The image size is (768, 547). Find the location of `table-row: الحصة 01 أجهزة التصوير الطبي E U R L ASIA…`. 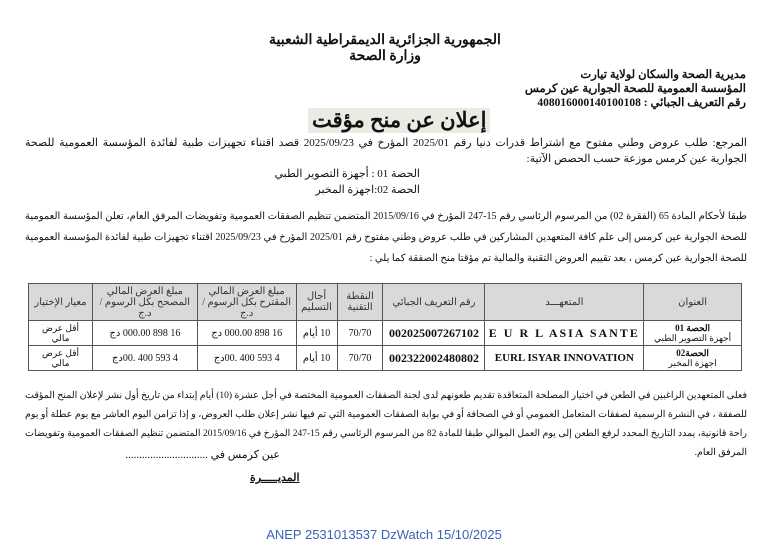

table-row: الحصة 01 أجهزة التصوير الطبي E U R L ASIA… is located at coordinates (385, 333).